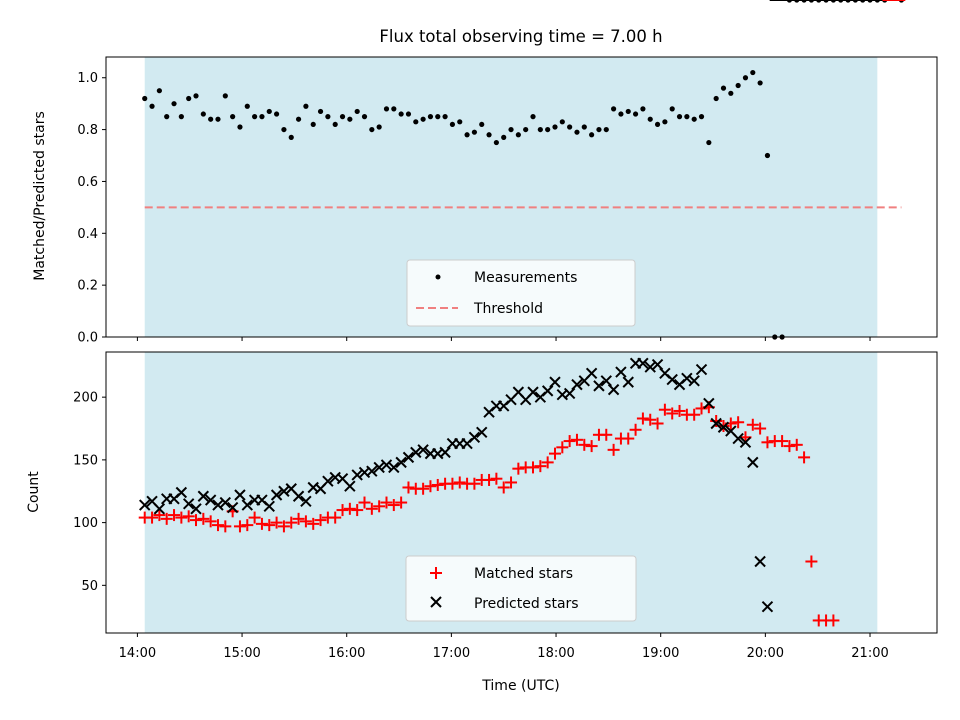 The height and width of the screenshot is (720, 960). I want to click on legend-matched-label: Matched stars, so click(523, 574).